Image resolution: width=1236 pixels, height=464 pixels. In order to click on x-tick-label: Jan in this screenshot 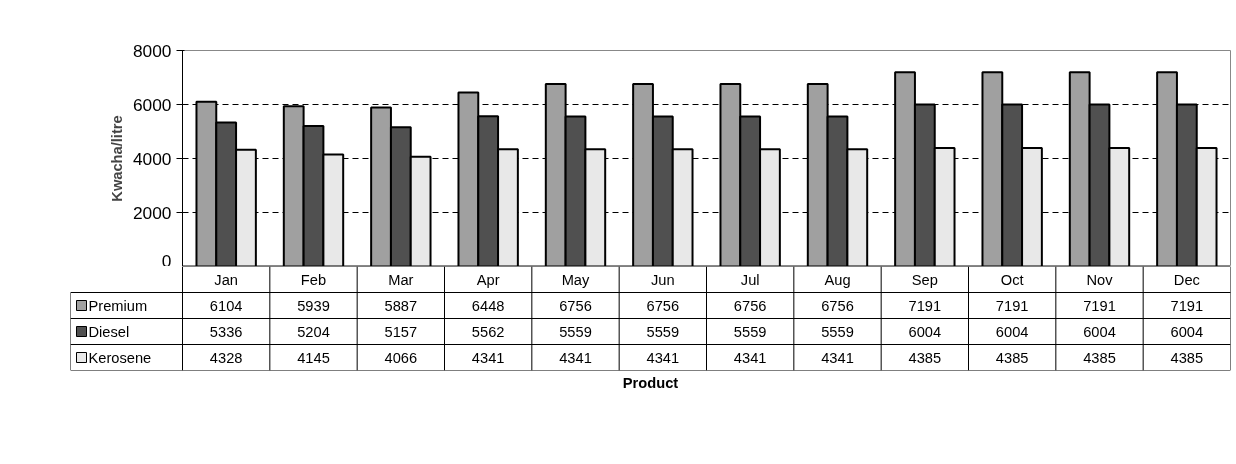, I will do `click(226, 279)`.